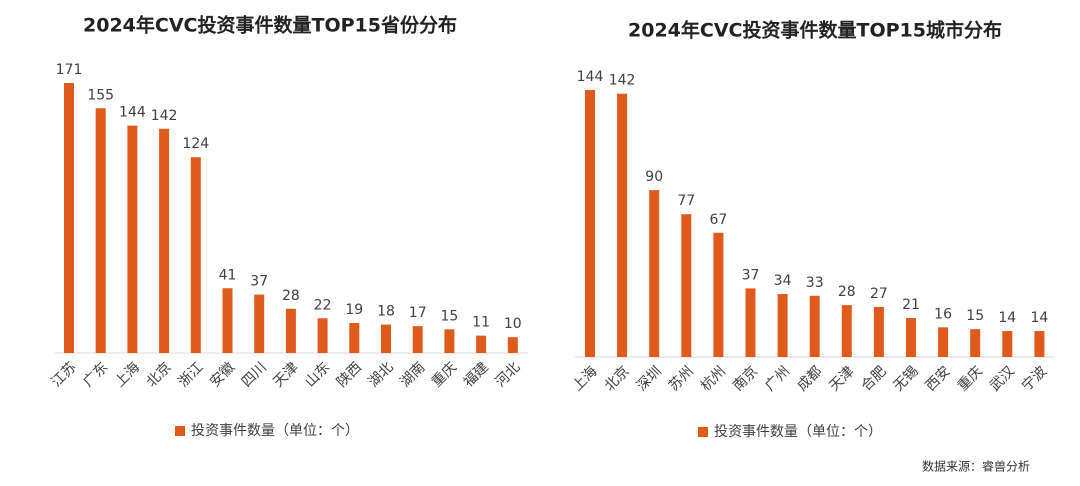  Describe the element at coordinates (649, 378) in the screenshot. I see `x-tick-label: 深圳` at that location.